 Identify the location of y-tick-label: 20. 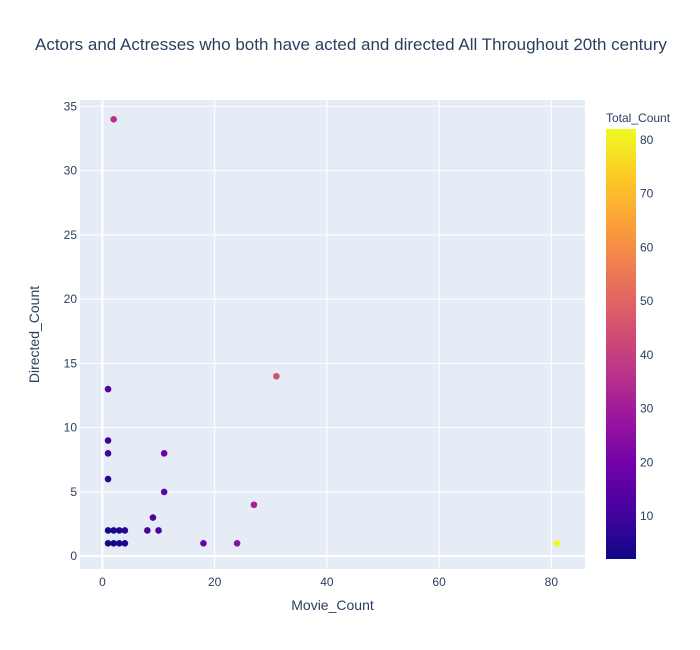
(71, 299).